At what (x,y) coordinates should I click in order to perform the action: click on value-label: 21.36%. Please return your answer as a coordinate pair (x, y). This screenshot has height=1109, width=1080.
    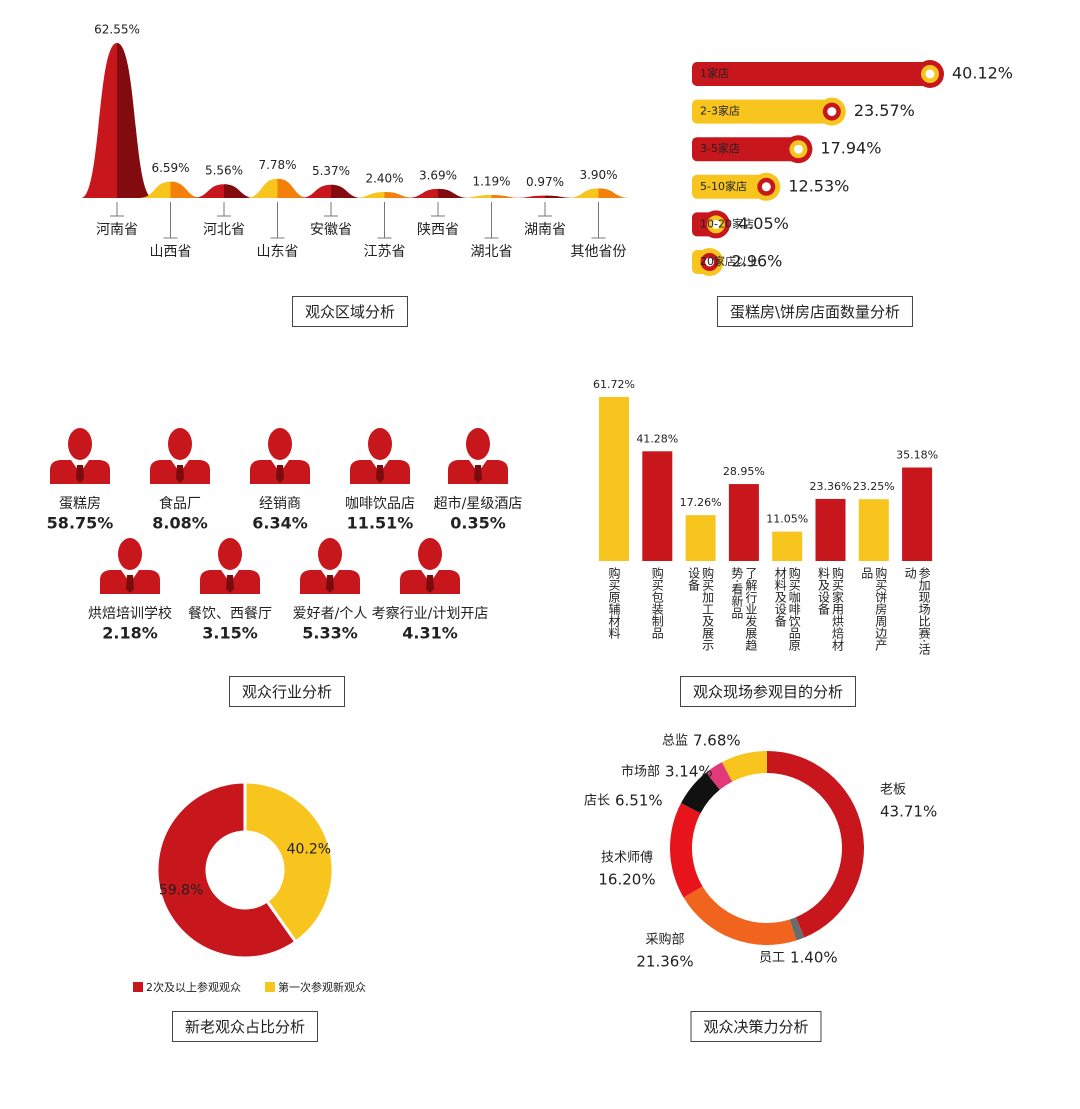
    Looking at the image, I should click on (664, 962).